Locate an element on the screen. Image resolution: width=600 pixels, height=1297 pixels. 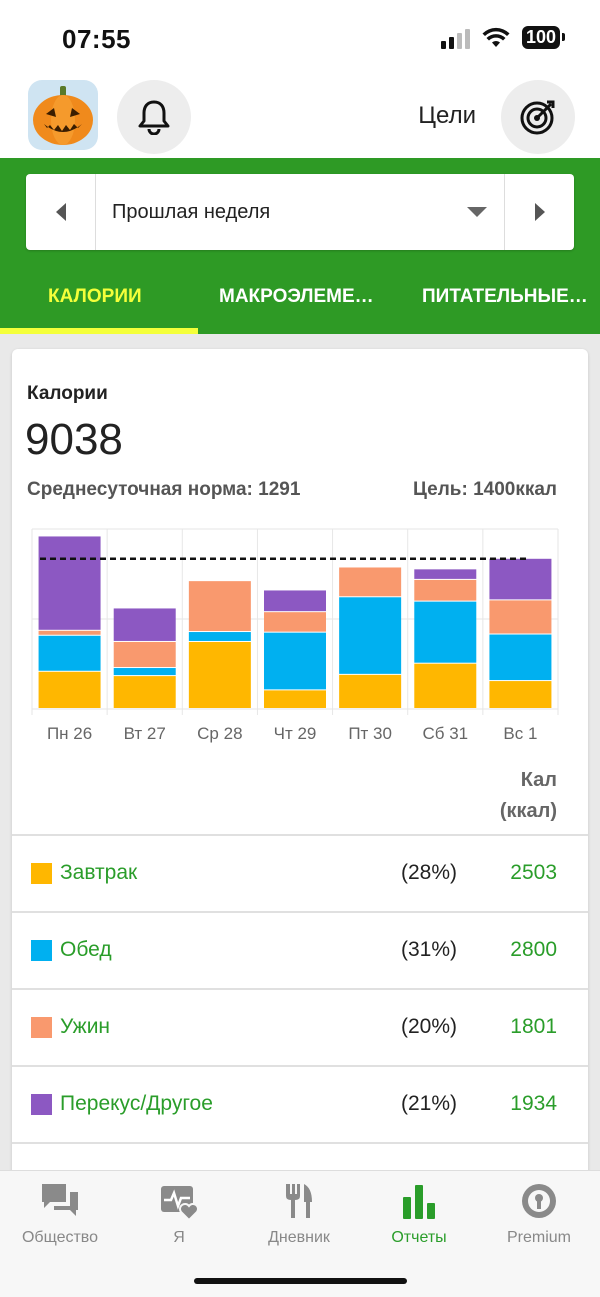
status-icons: 100 is located at coordinates (503, 37).